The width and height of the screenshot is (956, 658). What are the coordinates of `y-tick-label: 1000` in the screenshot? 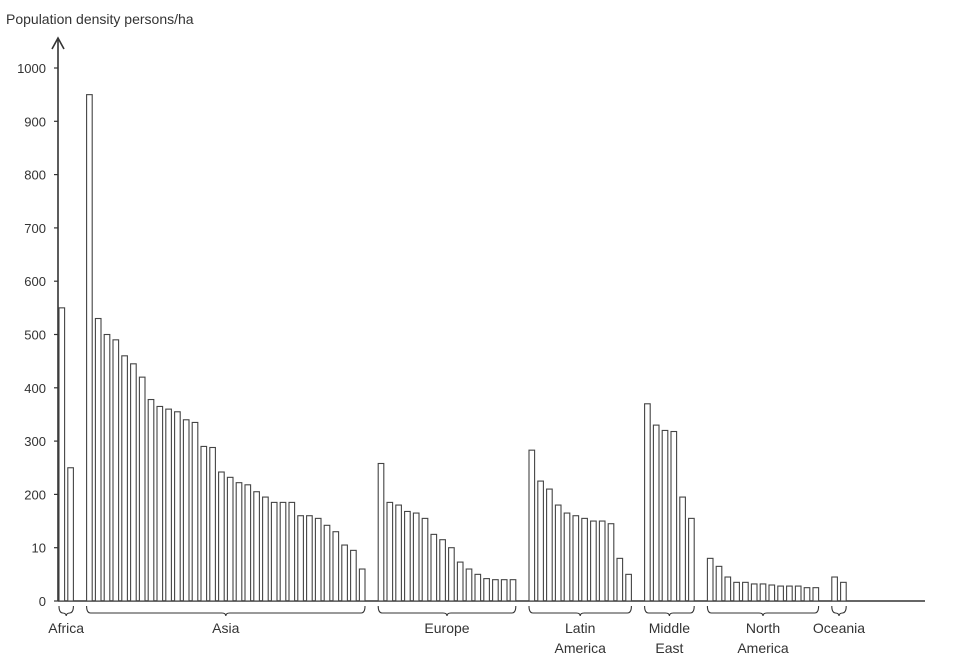 It's located at (31, 68).